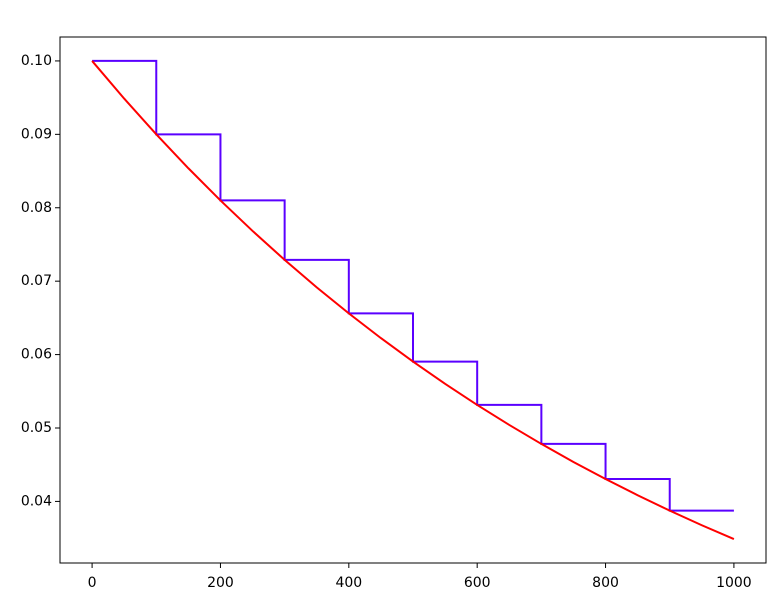 This screenshot has width=779, height=605. Describe the element at coordinates (220, 583) in the screenshot. I see `x-tick-label: 200` at that location.